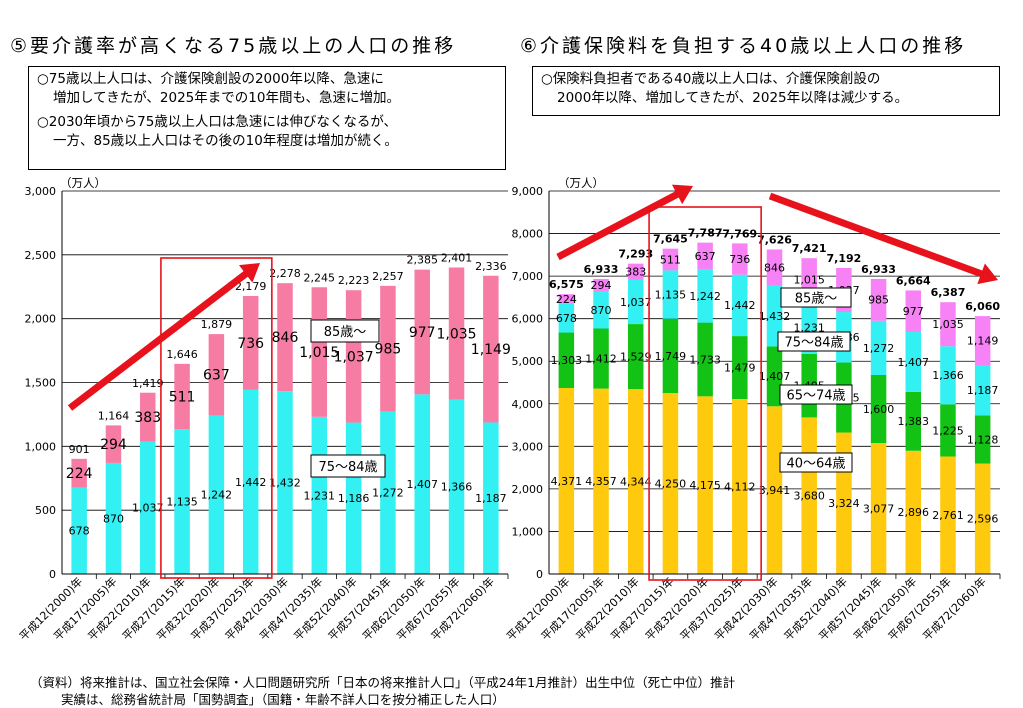 The height and width of the screenshot is (708, 1023). What do you see at coordinates (711, 608) in the screenshot?
I see `right-category-label: 平成37(2025)年` at bounding box center [711, 608].